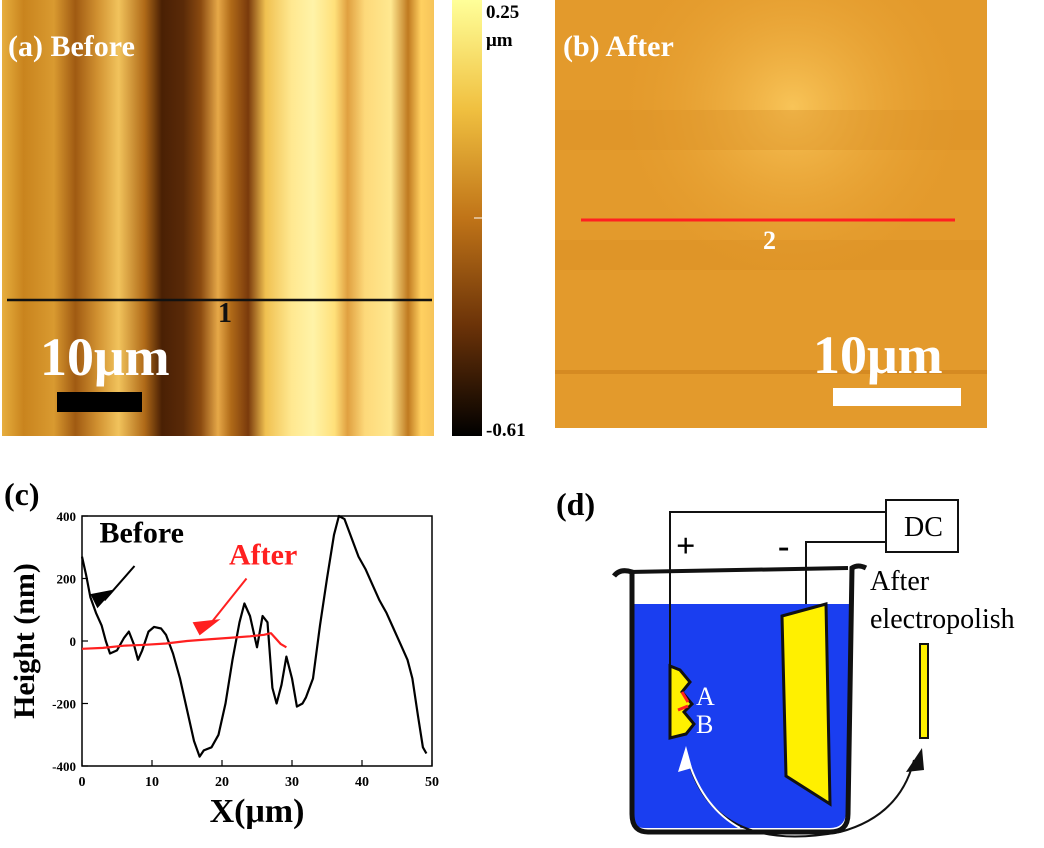 This screenshot has height=848, width=1044. I want to click on panel-c-label: (c), so click(22, 494).